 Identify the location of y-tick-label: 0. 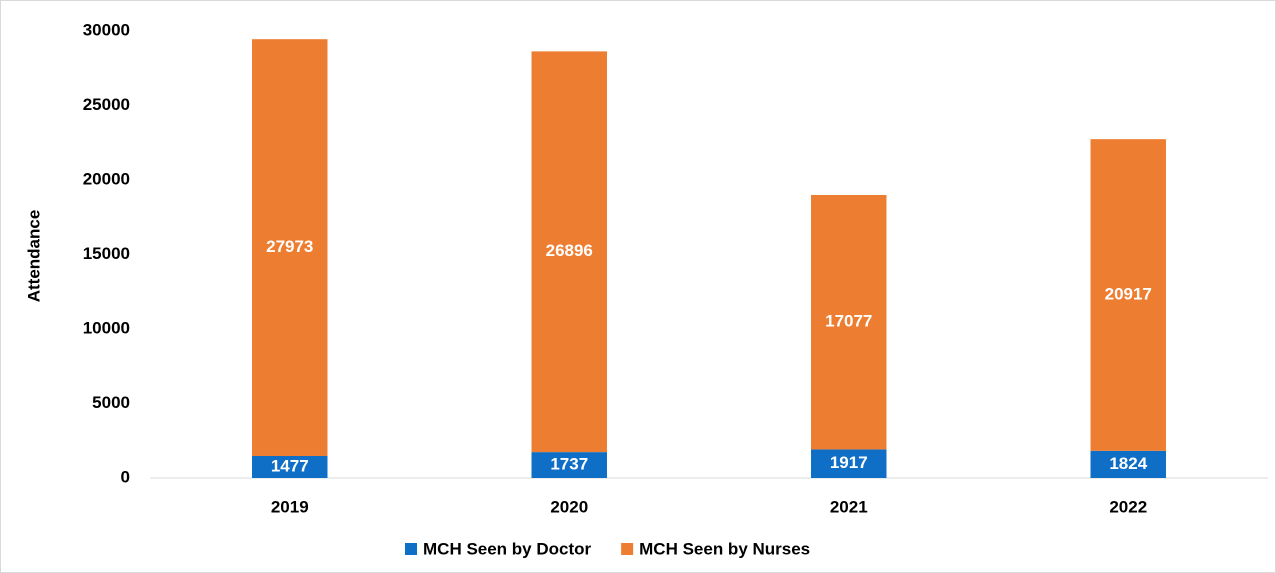
(125, 476).